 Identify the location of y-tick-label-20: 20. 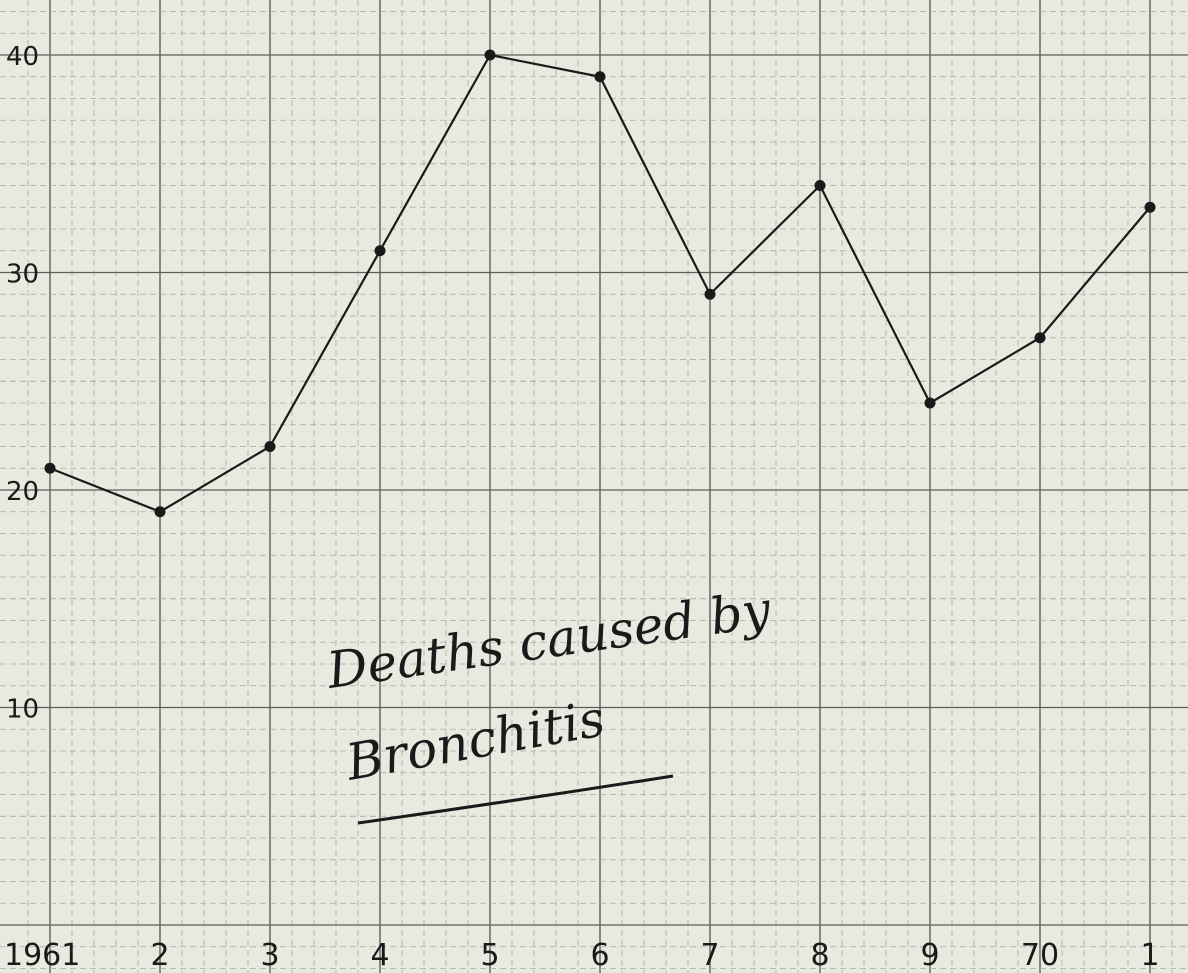
(22, 492).